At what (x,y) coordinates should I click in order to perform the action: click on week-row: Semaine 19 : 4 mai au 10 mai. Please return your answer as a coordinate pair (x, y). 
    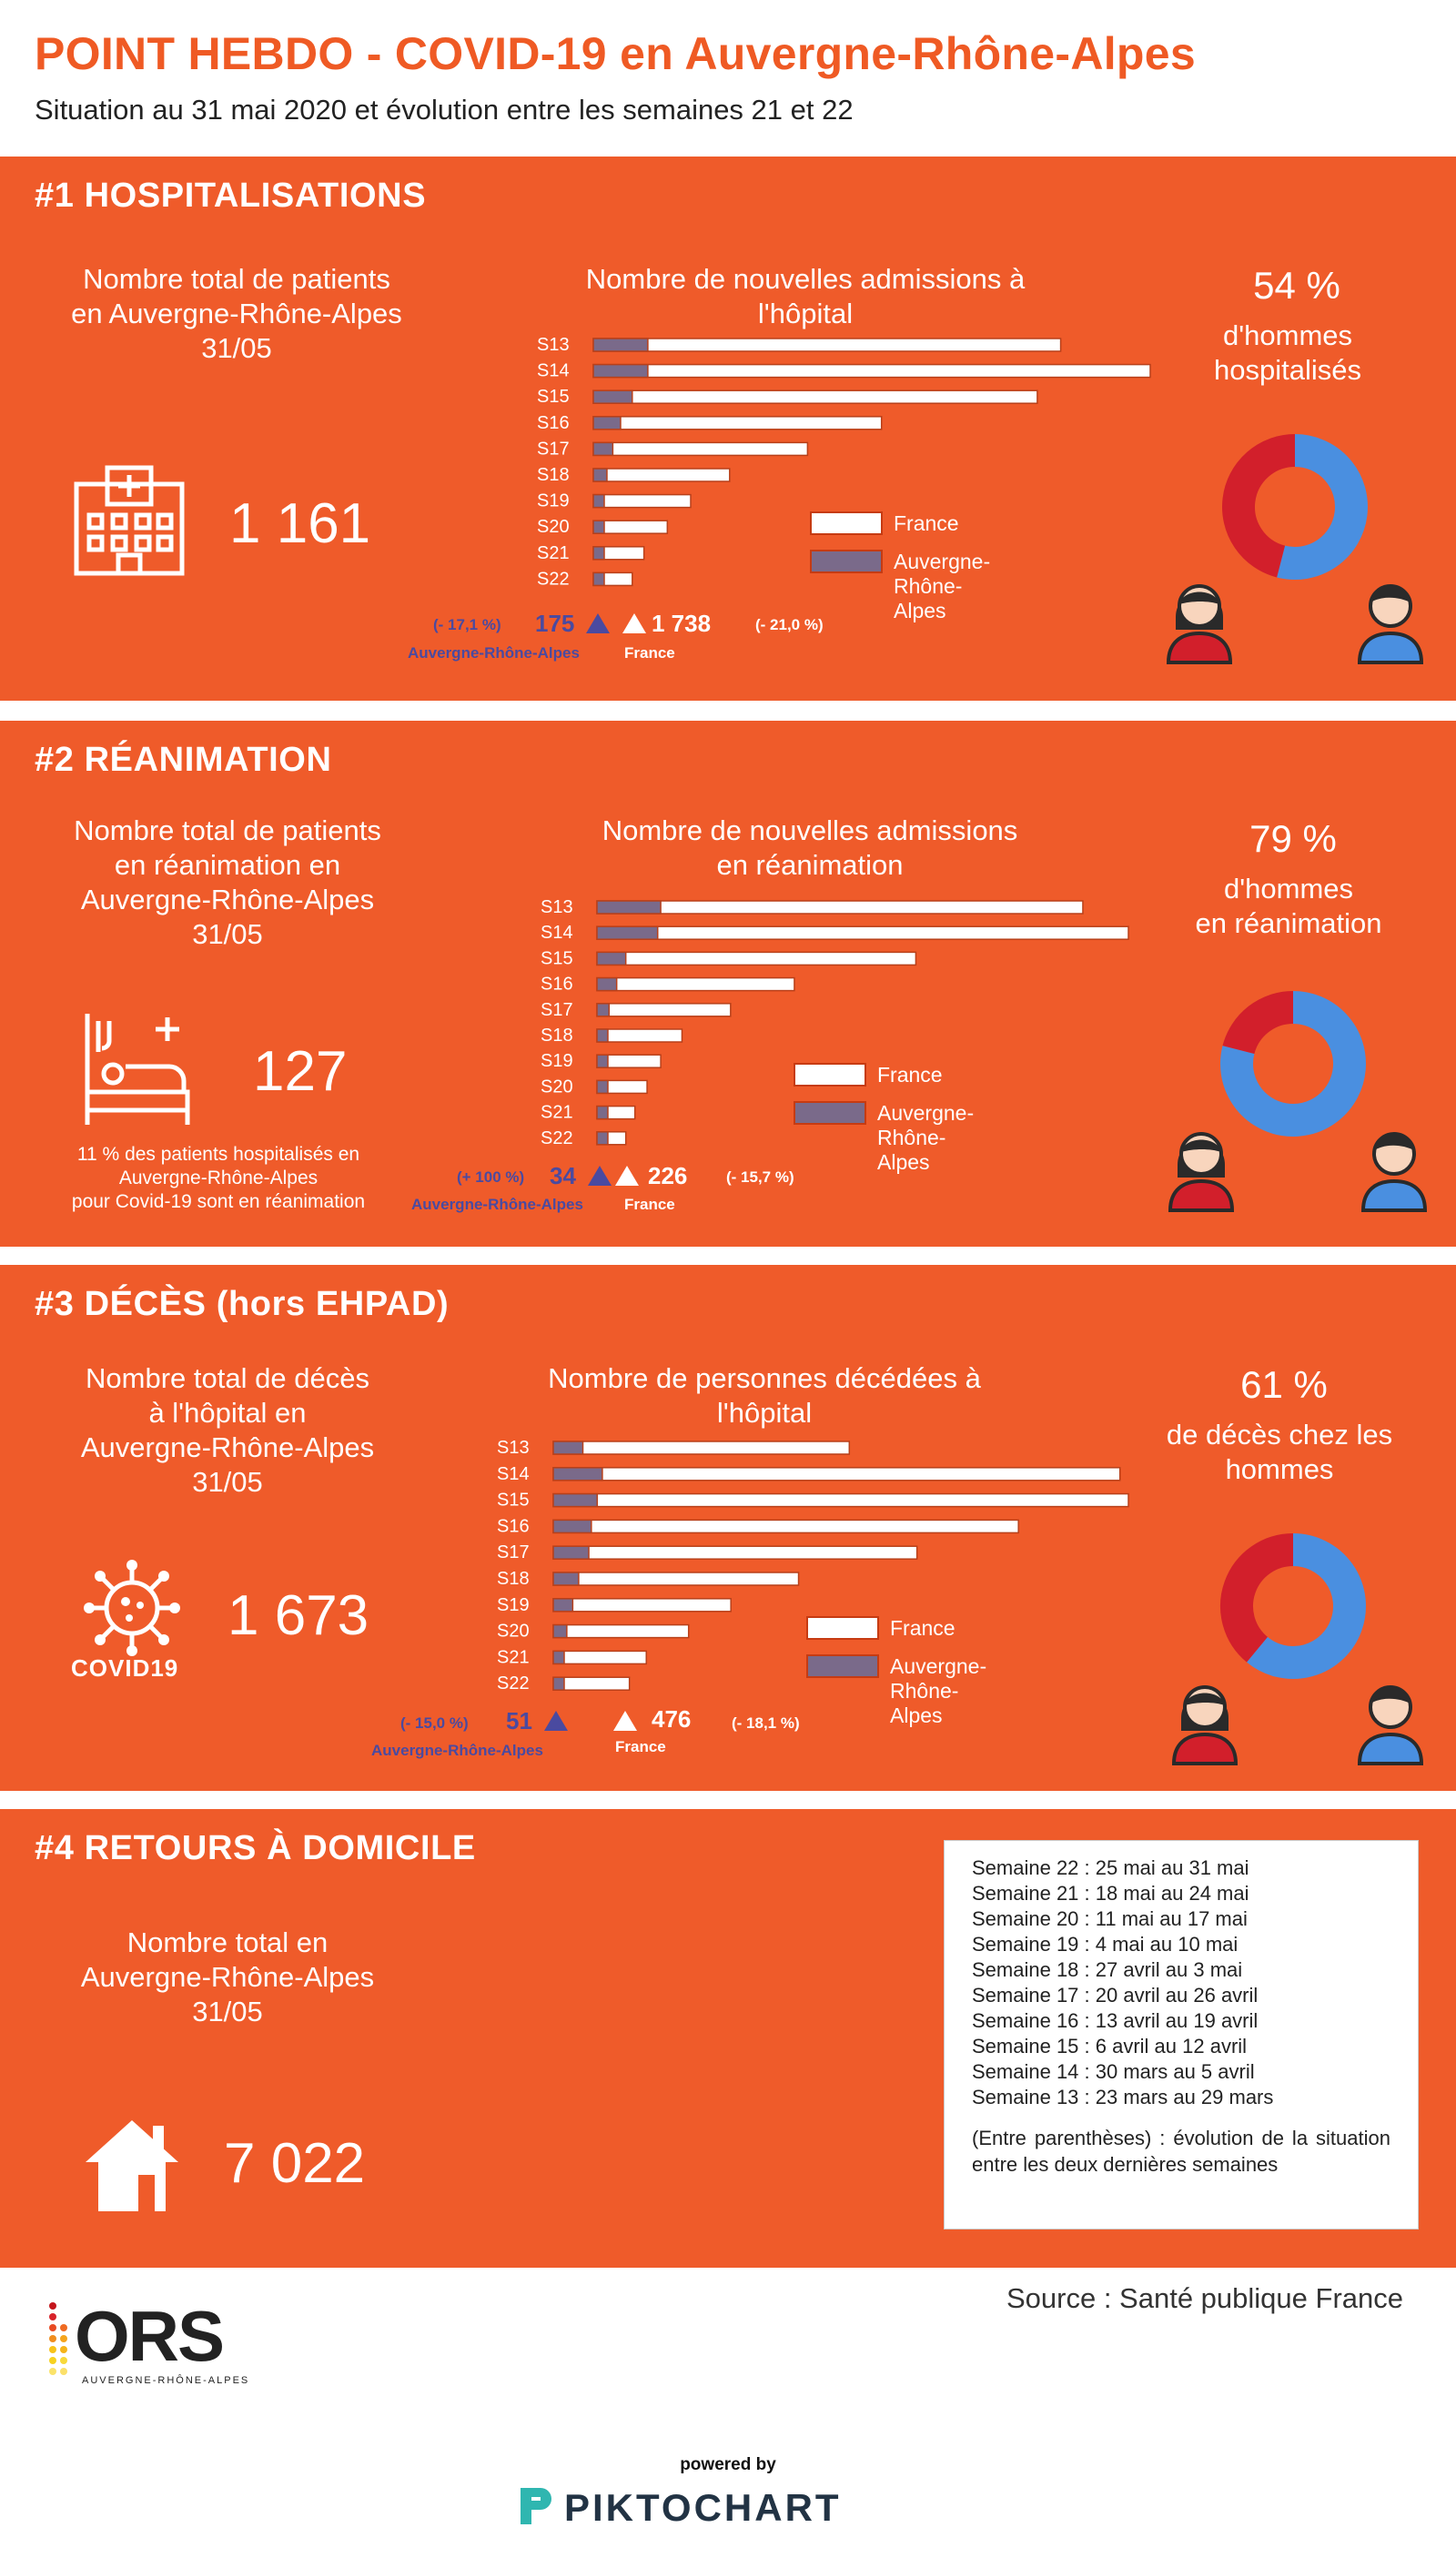
    Looking at the image, I should click on (1106, 1945).